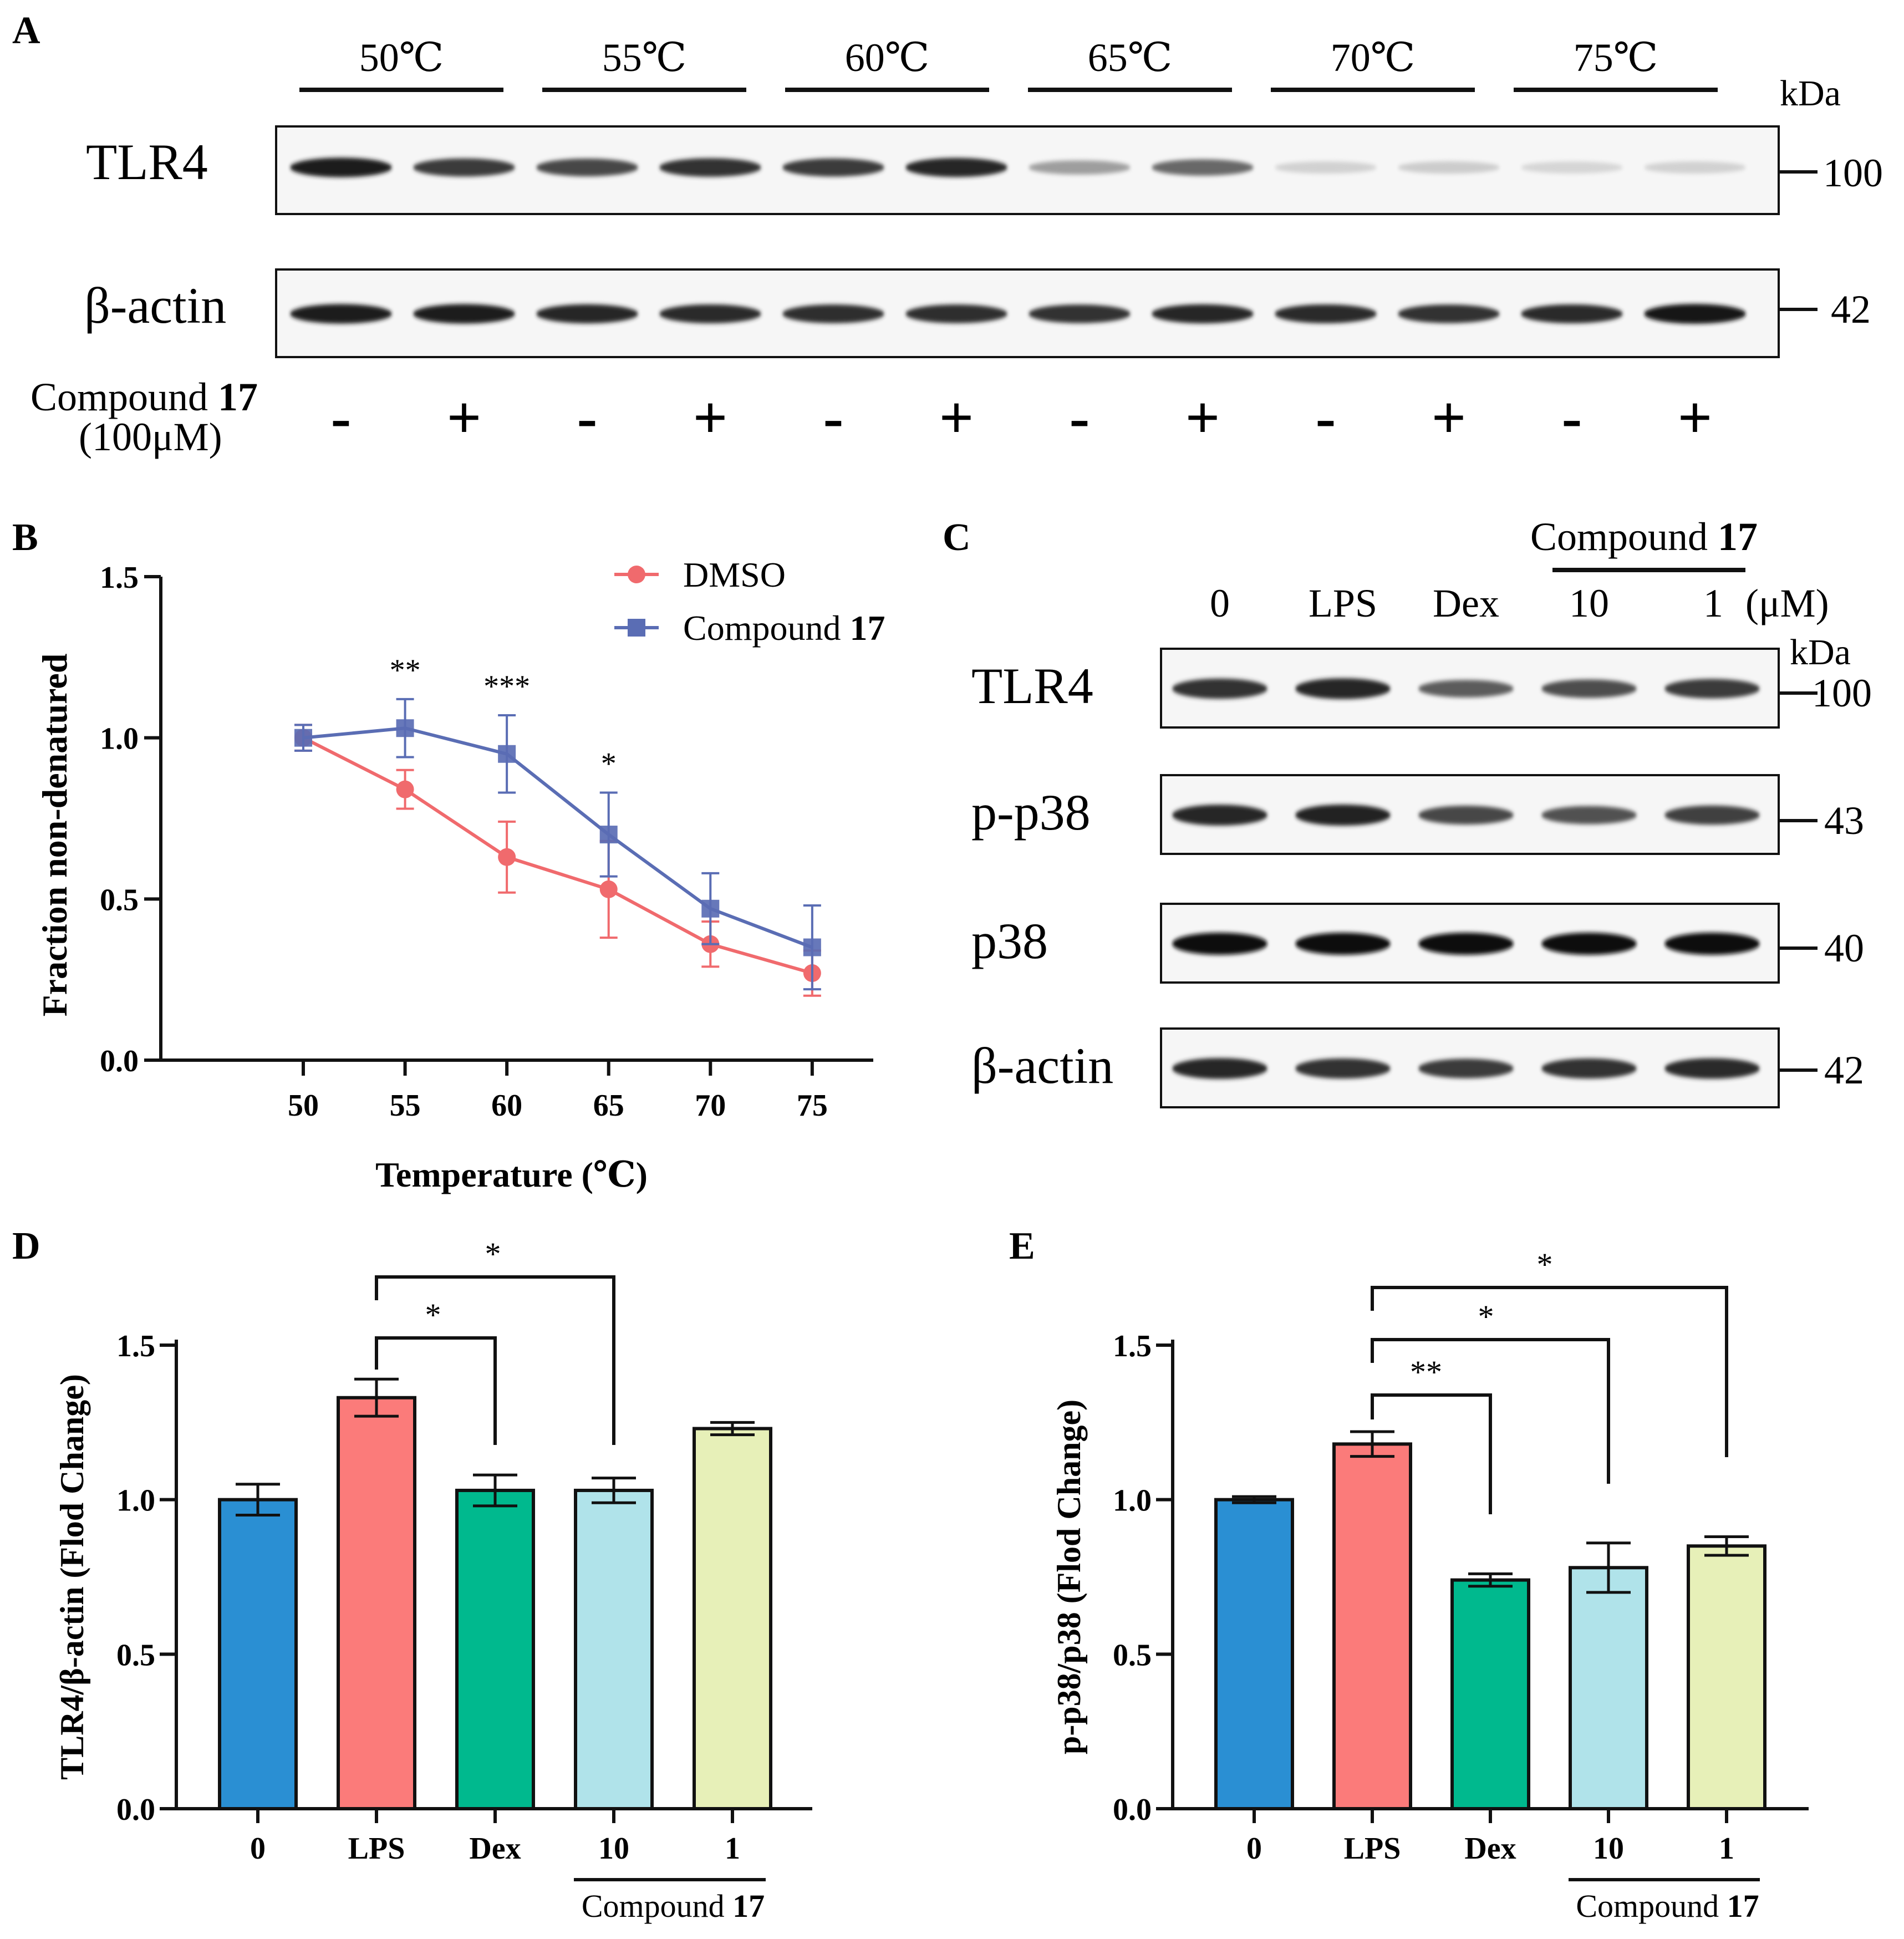 This screenshot has height=1939, width=1904. Describe the element at coordinates (136, 1346) in the screenshot. I see `y-tick-label: 1.5` at that location.